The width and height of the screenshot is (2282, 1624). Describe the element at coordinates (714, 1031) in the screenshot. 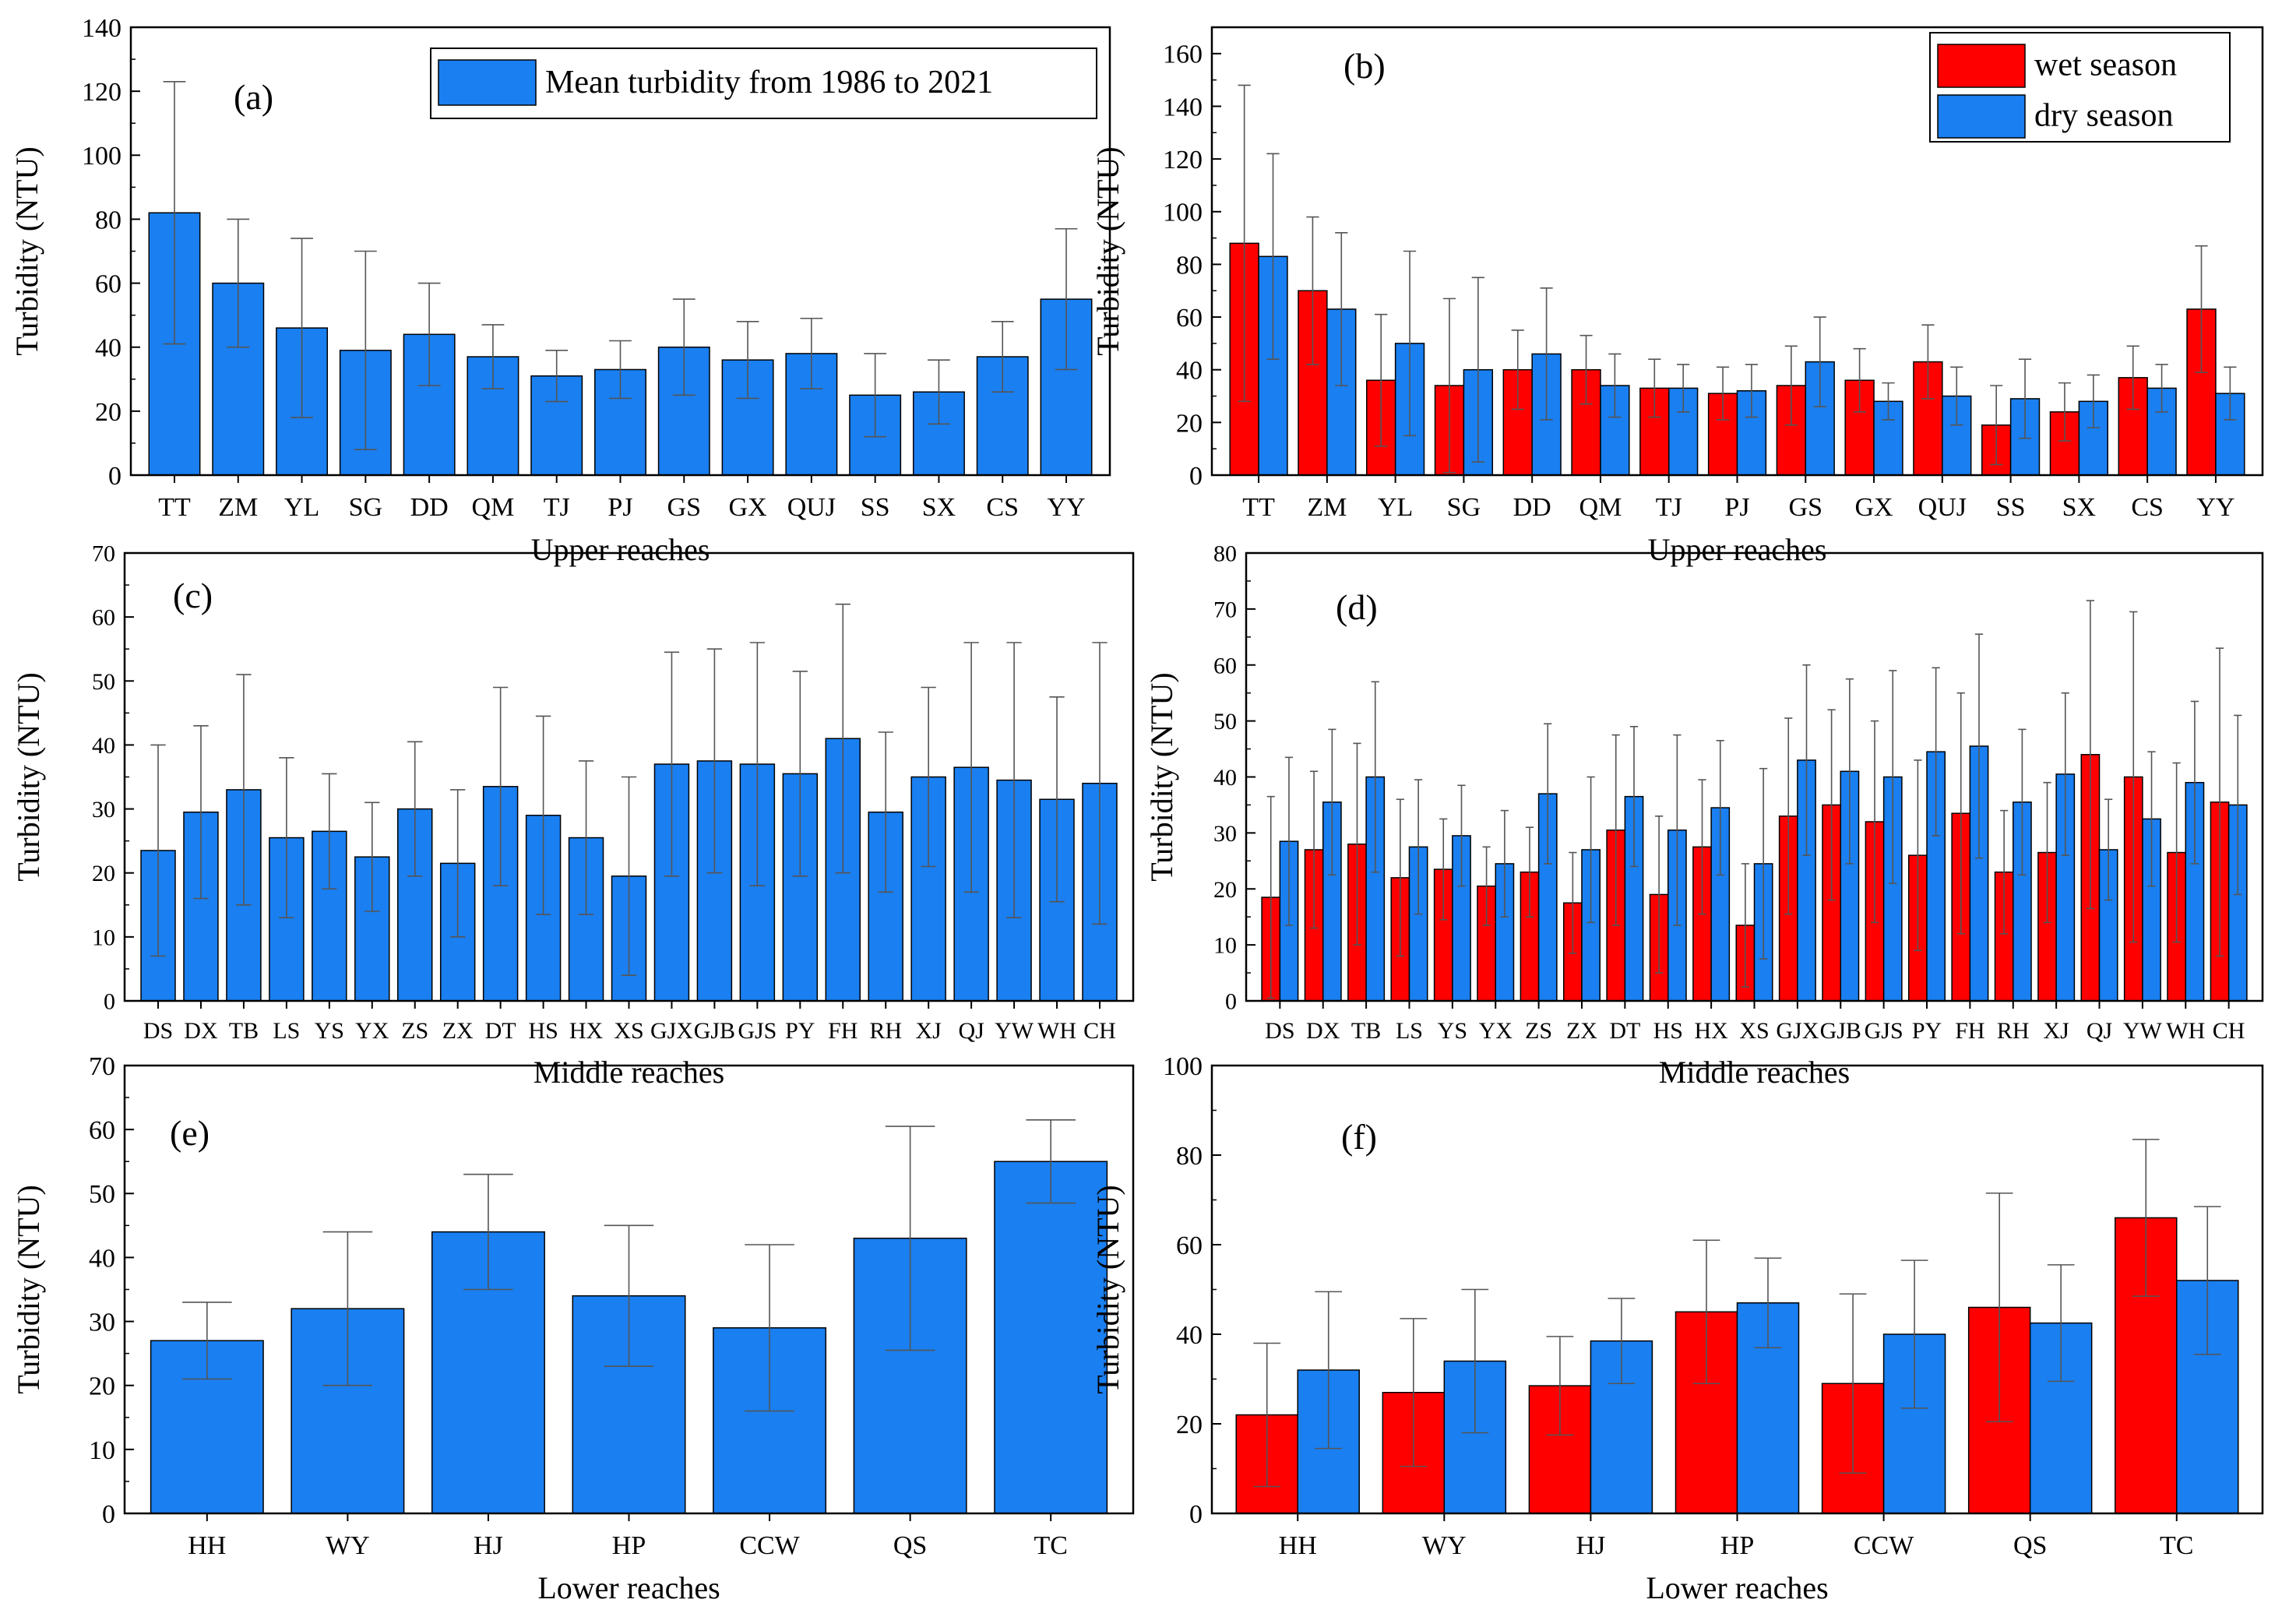

I see `x-tick-label-gjb: GJB` at that location.